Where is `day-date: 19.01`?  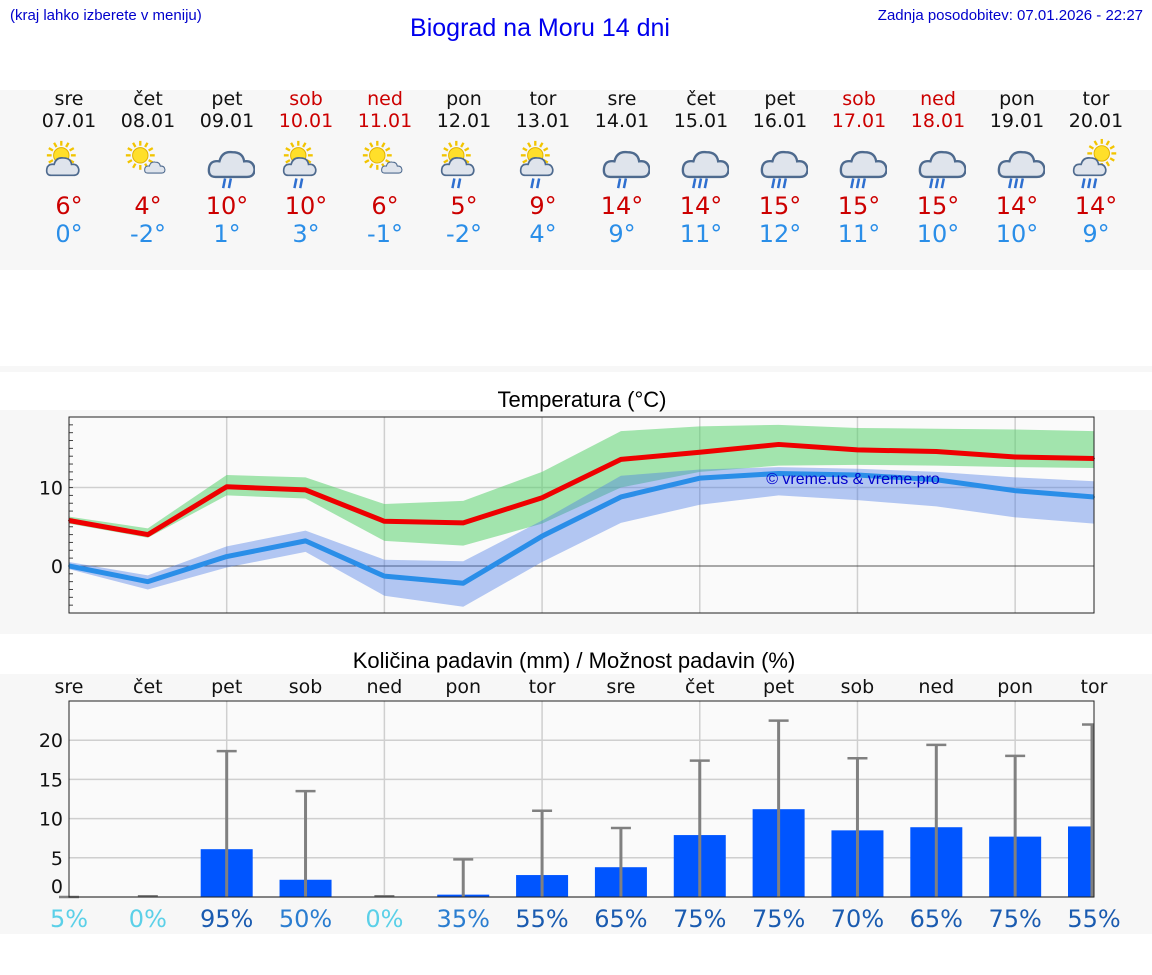
day-date: 19.01 is located at coordinates (1017, 121).